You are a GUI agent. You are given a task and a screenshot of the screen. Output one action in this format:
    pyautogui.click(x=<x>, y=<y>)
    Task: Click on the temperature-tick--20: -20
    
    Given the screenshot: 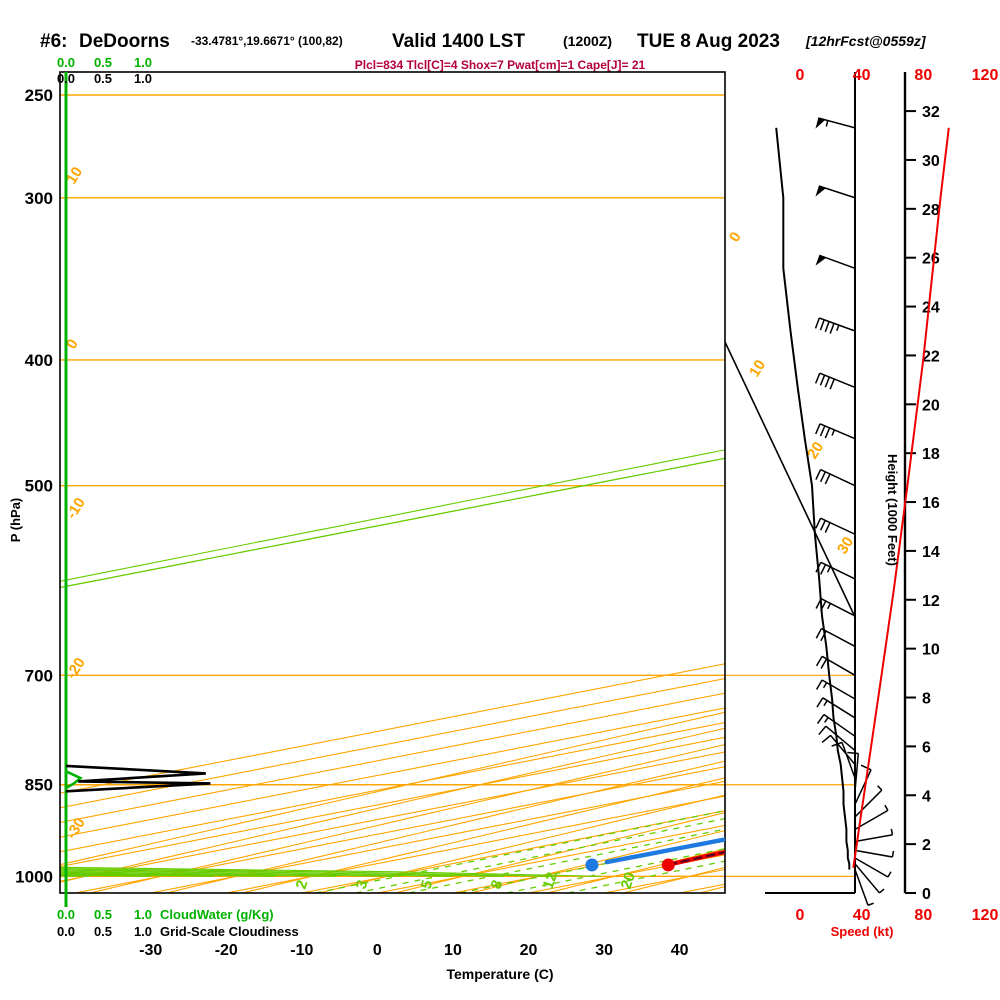 What is the action you would take?
    pyautogui.click(x=226, y=950)
    